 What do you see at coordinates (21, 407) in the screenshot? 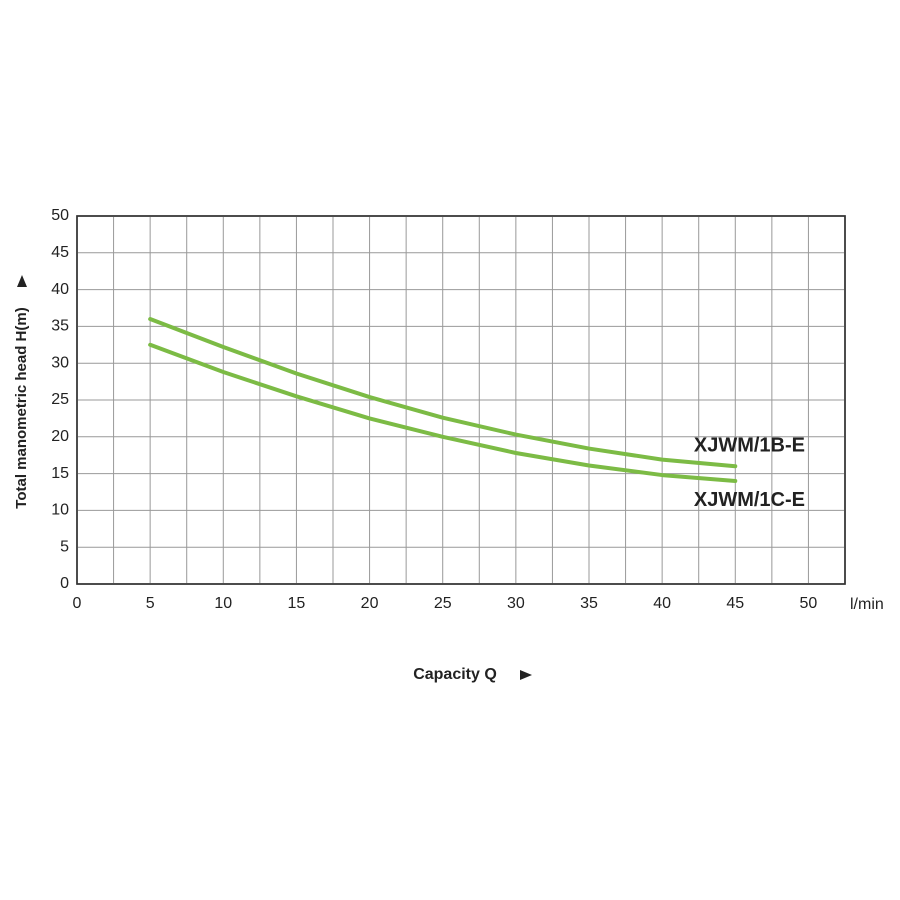
I see `y-axis-label: Total manometric head H(m)` at bounding box center [21, 407].